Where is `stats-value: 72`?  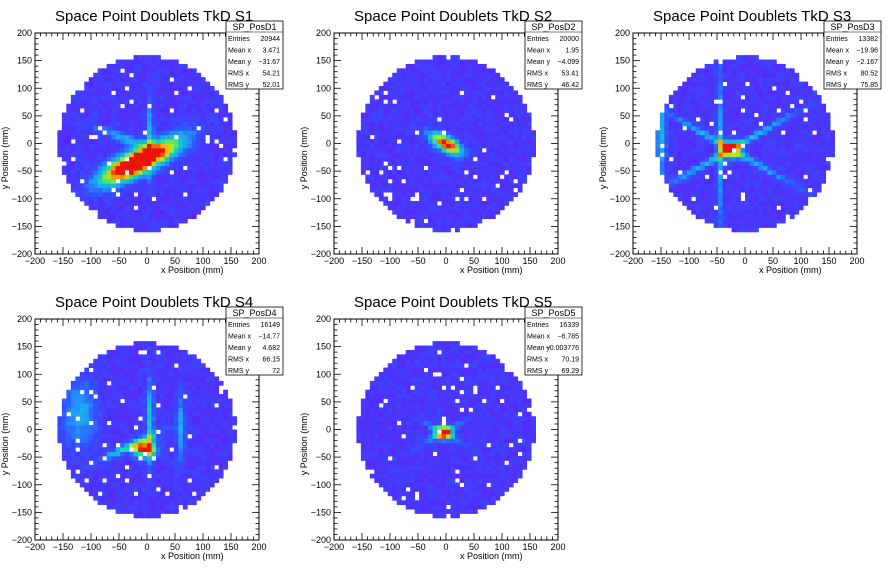 stats-value: 72 is located at coordinates (276, 371).